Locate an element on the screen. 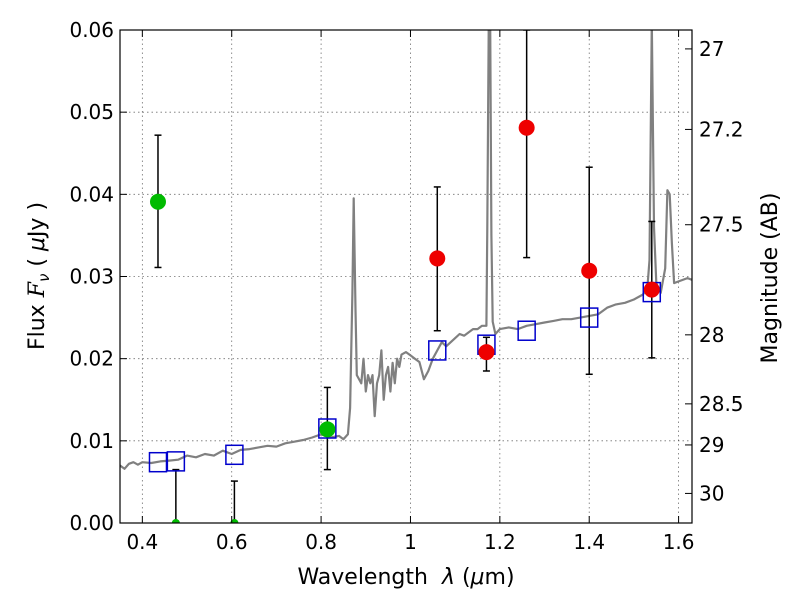 Image resolution: width=800 pixels, height=600 pixels. y2-tick-label: 27 is located at coordinates (711, 49).